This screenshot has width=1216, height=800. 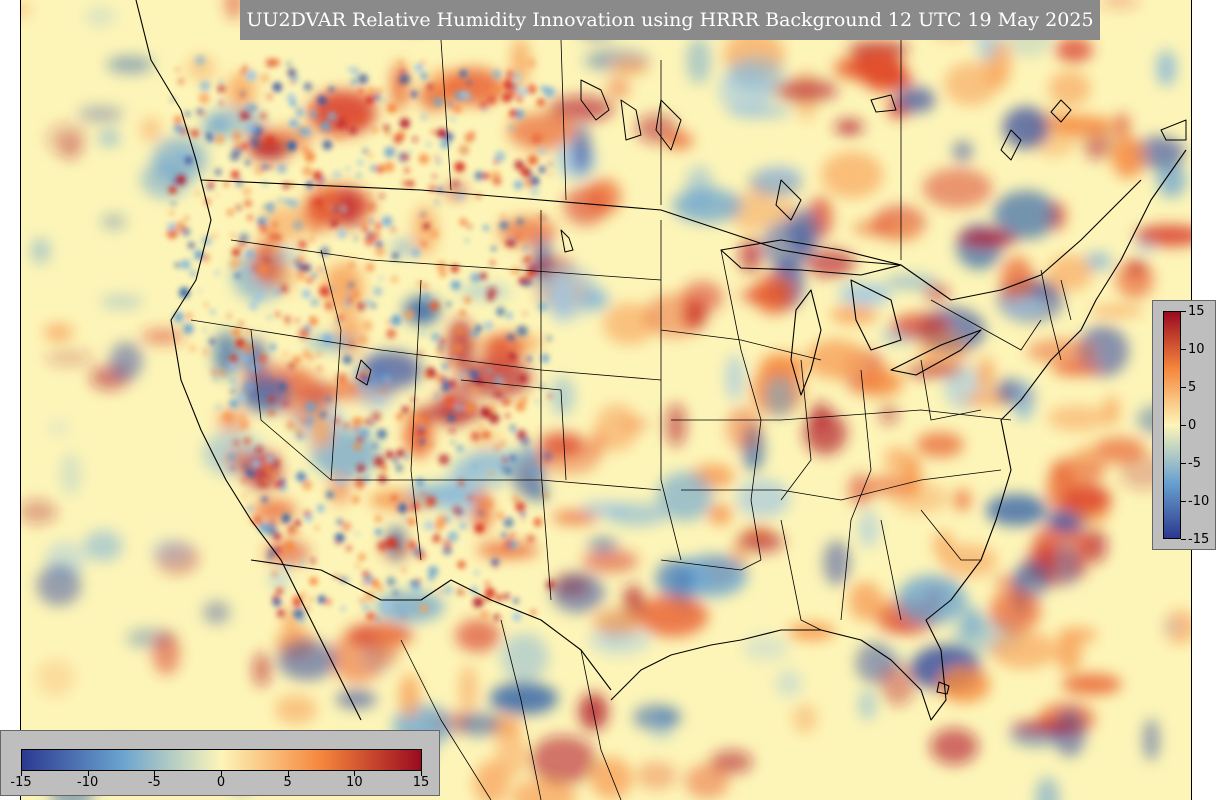 What do you see at coordinates (1183, 501) in the screenshot?
I see `colorbar-vertical-tick` at bounding box center [1183, 501].